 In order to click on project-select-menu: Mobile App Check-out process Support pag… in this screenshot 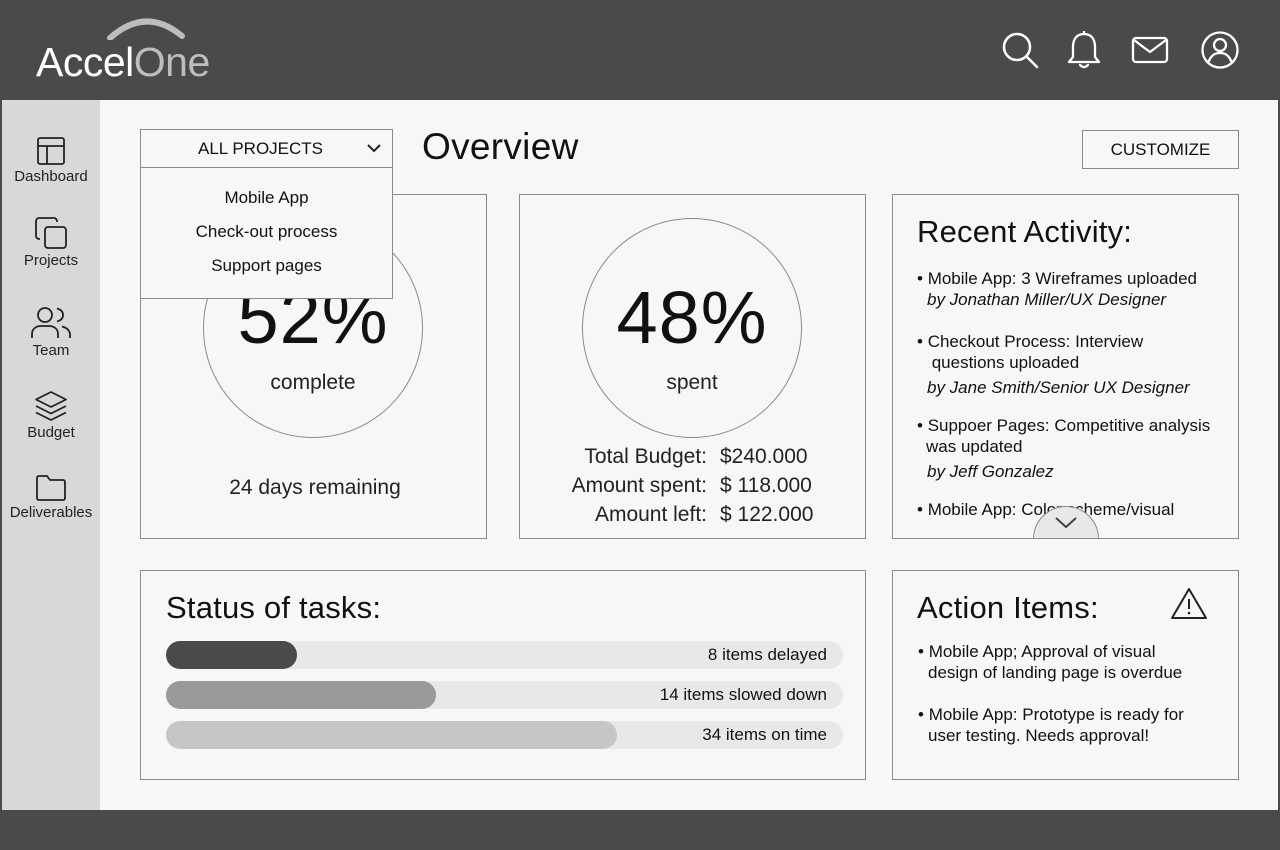, I will do `click(266, 233)`.